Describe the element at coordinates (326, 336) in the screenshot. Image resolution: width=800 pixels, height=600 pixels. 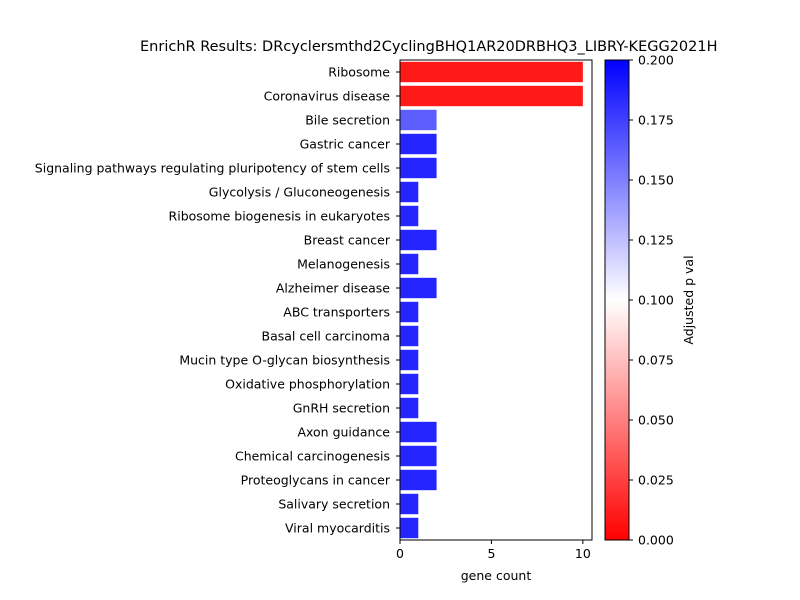
I see `category-label: Basal cell carcinoma` at that location.